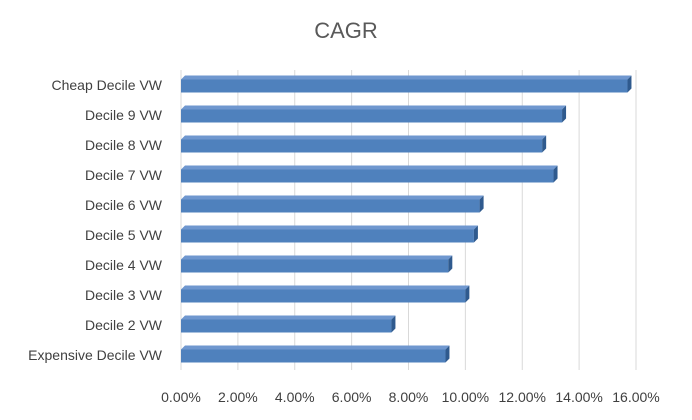  I want to click on x-tick-label: 8.00%, so click(409, 397).